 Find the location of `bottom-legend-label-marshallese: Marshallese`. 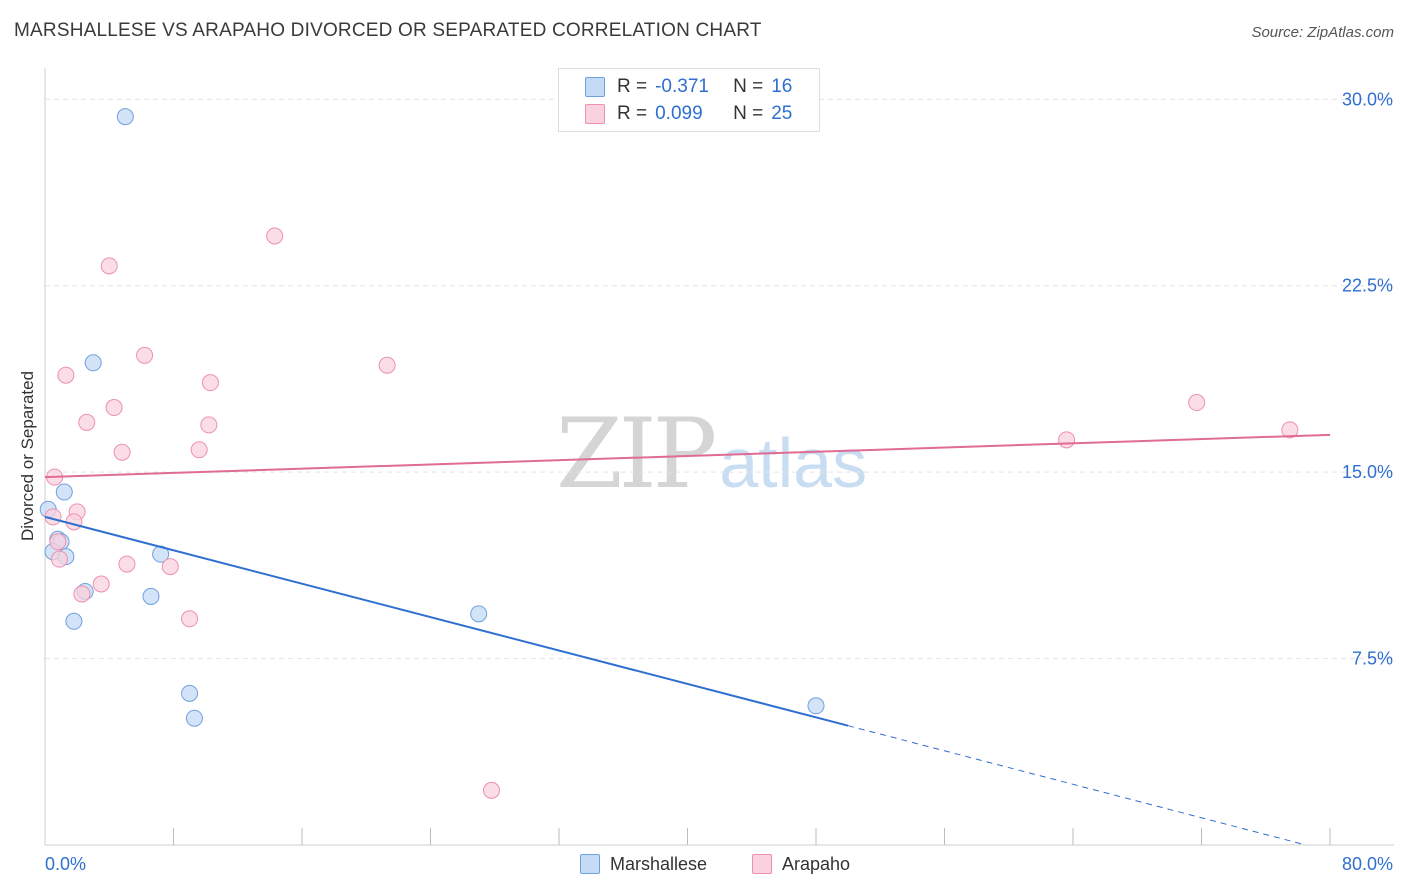

bottom-legend-label-marshallese: Marshallese is located at coordinates (659, 863).